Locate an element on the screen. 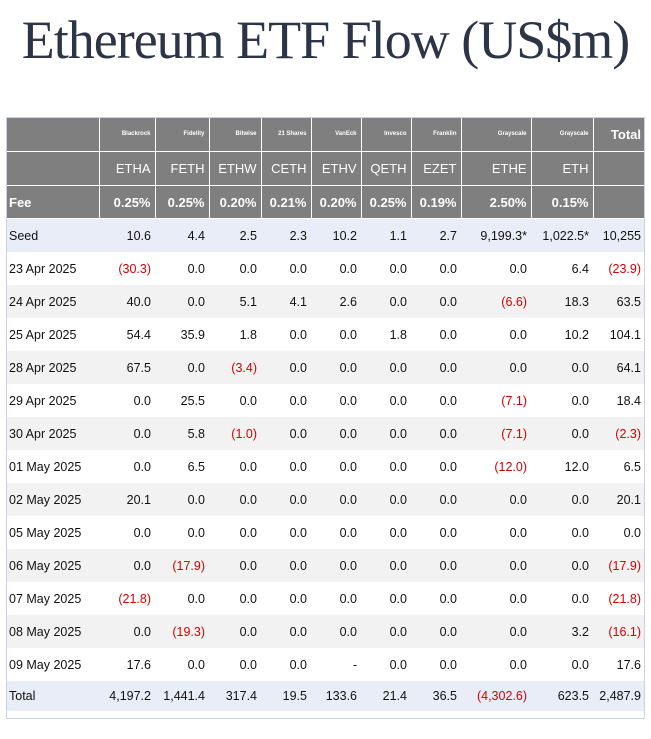 This screenshot has height=739, width=651. issuer-name: Invesco is located at coordinates (385, 134).